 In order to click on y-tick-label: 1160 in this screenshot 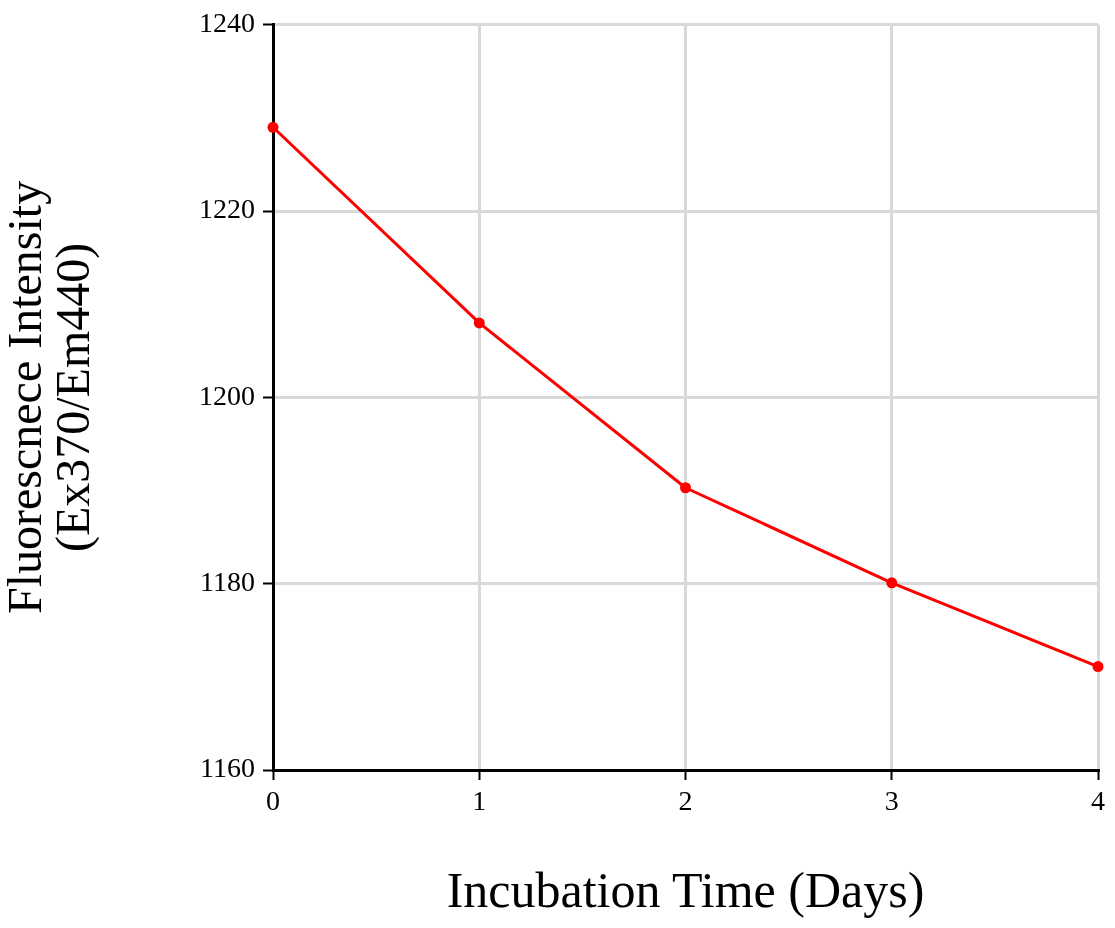, I will do `click(227, 768)`.